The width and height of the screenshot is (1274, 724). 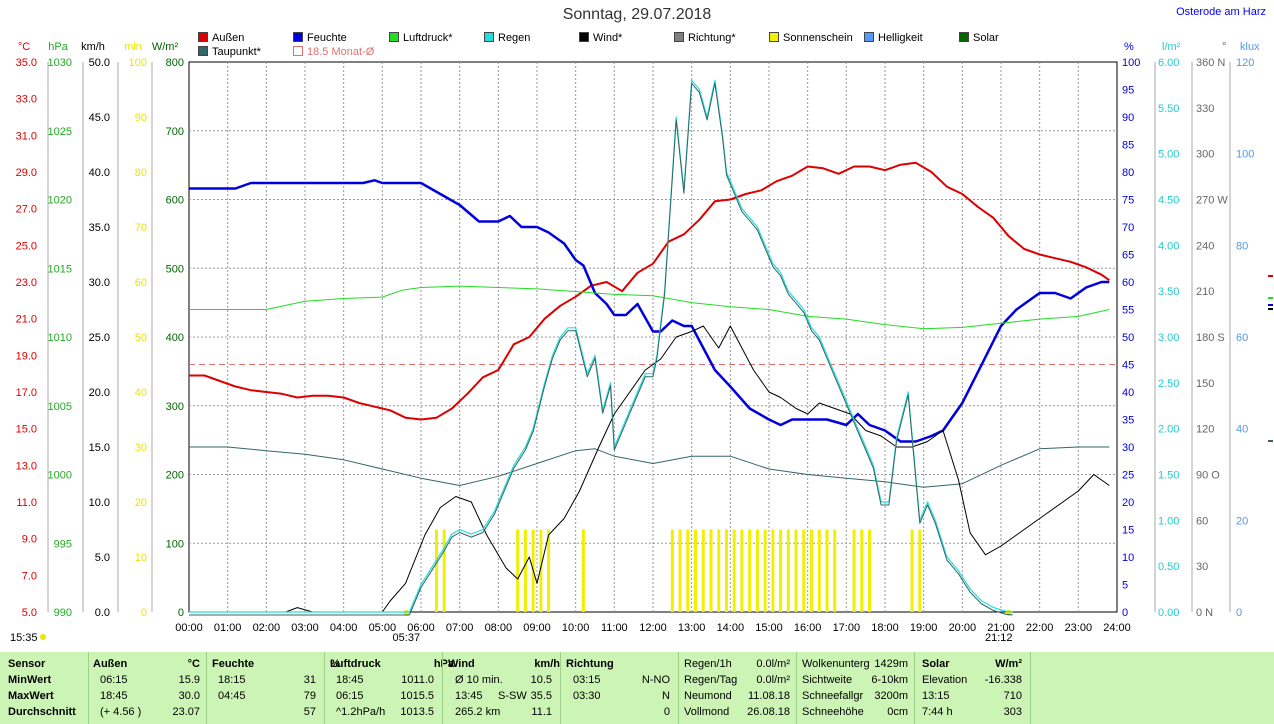 What do you see at coordinates (181, 613) in the screenshot?
I see `wm2-tick: 0` at bounding box center [181, 613].